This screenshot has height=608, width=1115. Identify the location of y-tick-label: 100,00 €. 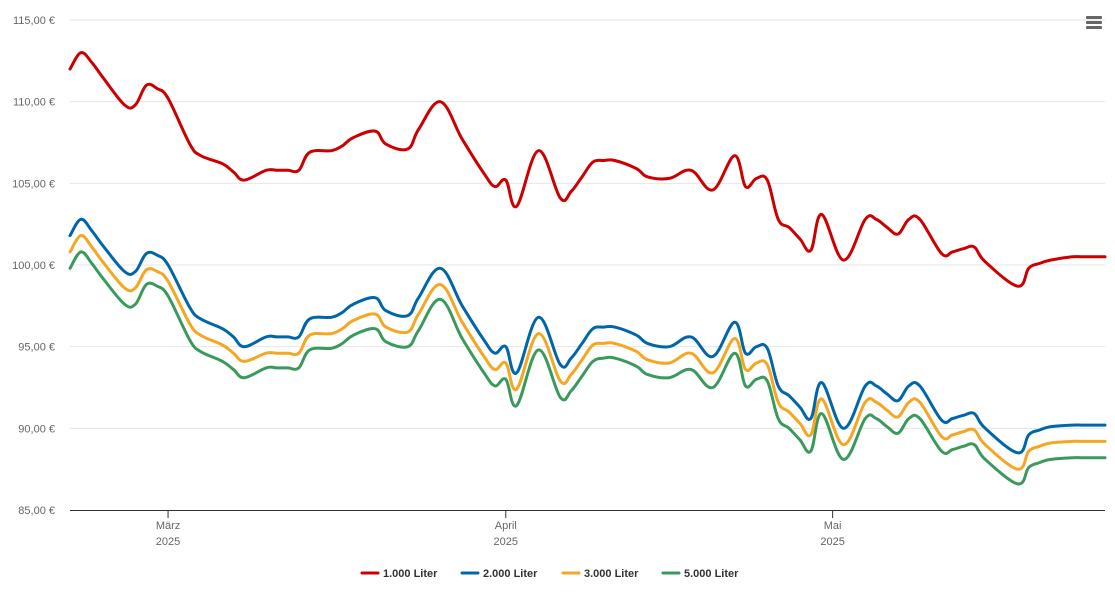
(33, 266).